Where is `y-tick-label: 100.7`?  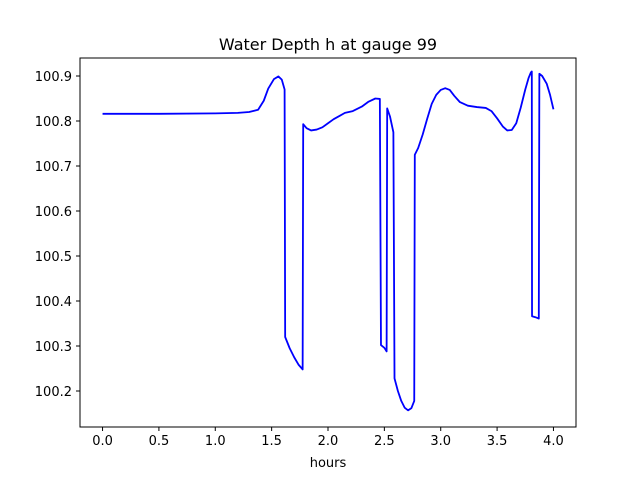 y-tick-label: 100.7 is located at coordinates (53, 167).